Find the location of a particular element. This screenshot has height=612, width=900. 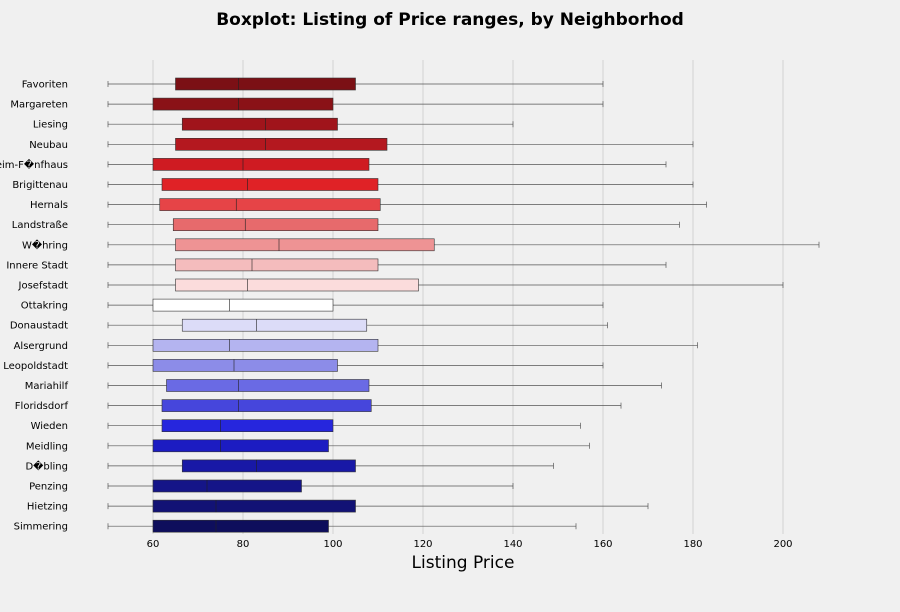

category-label: Mariahilf is located at coordinates (47, 386).